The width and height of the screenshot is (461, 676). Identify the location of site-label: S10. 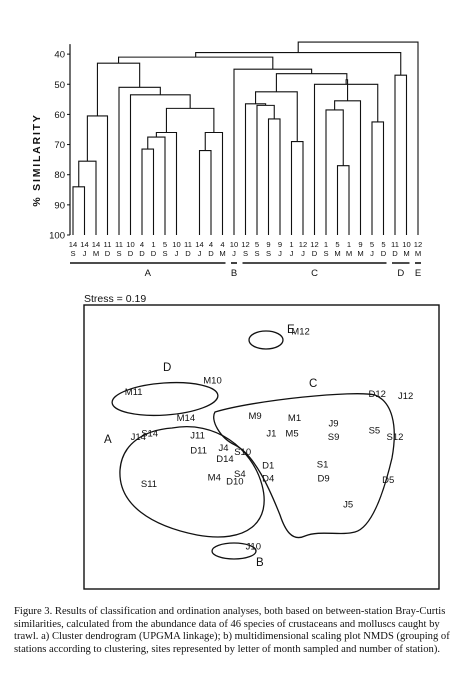
(242, 452).